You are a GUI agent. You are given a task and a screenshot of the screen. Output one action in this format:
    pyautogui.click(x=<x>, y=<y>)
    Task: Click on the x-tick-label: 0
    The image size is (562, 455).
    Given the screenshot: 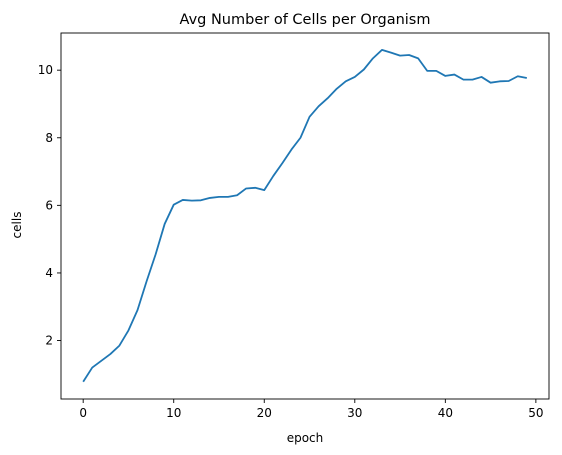 What is the action you would take?
    pyautogui.click(x=83, y=413)
    